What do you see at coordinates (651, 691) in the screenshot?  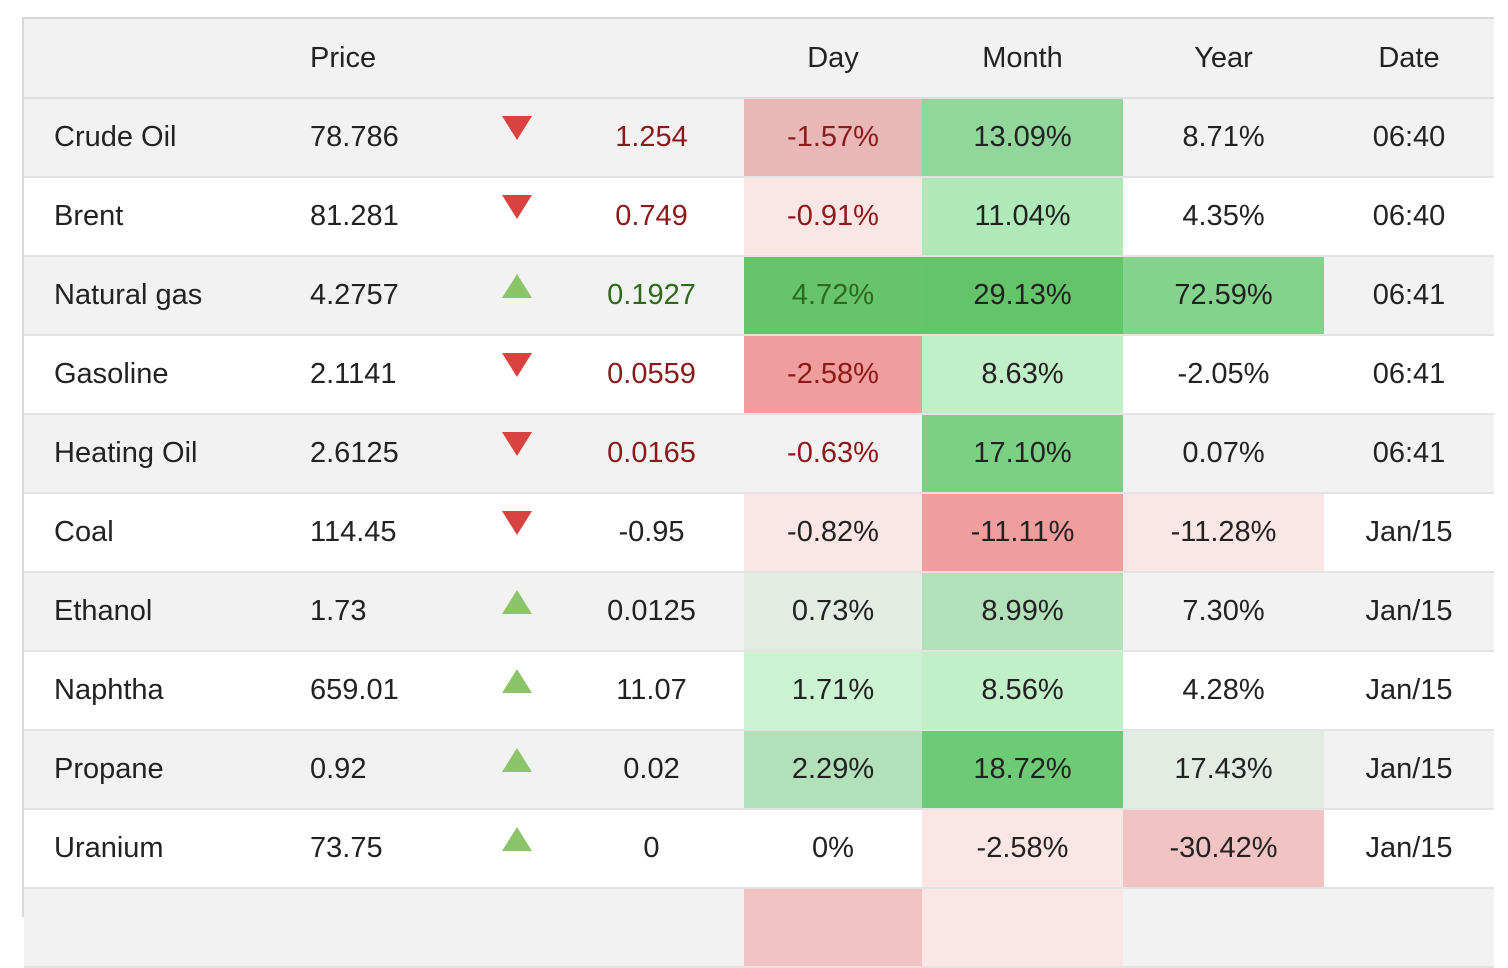 I see `change-cell: 11.07` at bounding box center [651, 691].